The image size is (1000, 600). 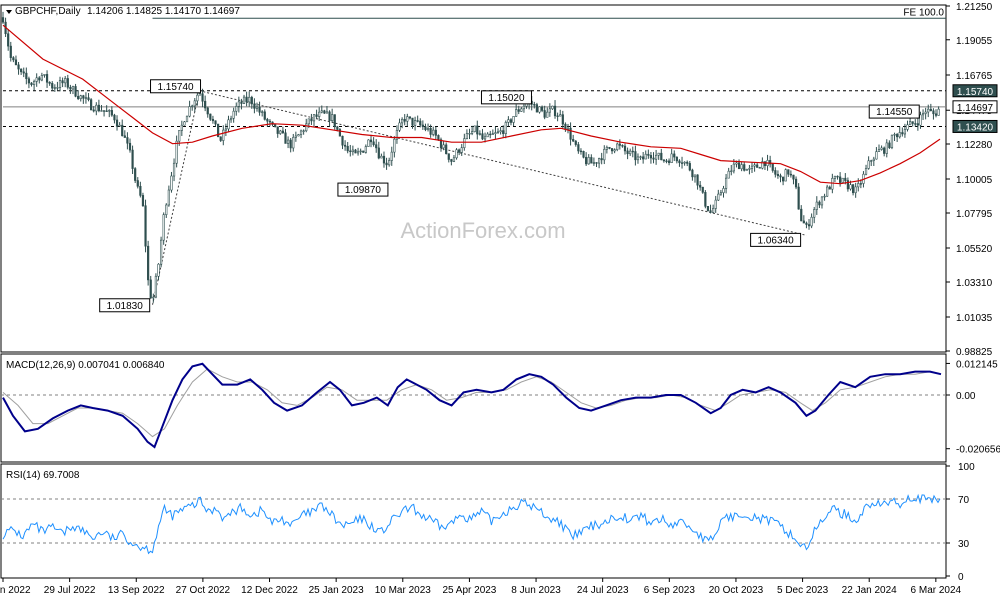 I want to click on chevron-down-icon, so click(x=9, y=12).